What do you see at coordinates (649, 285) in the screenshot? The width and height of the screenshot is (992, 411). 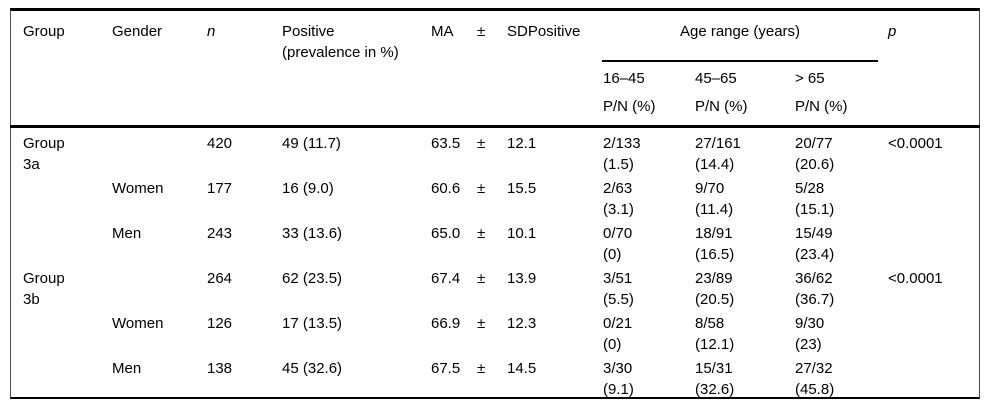 I see `cell-age-16-45: 3/51 (5.5)` at bounding box center [649, 285].